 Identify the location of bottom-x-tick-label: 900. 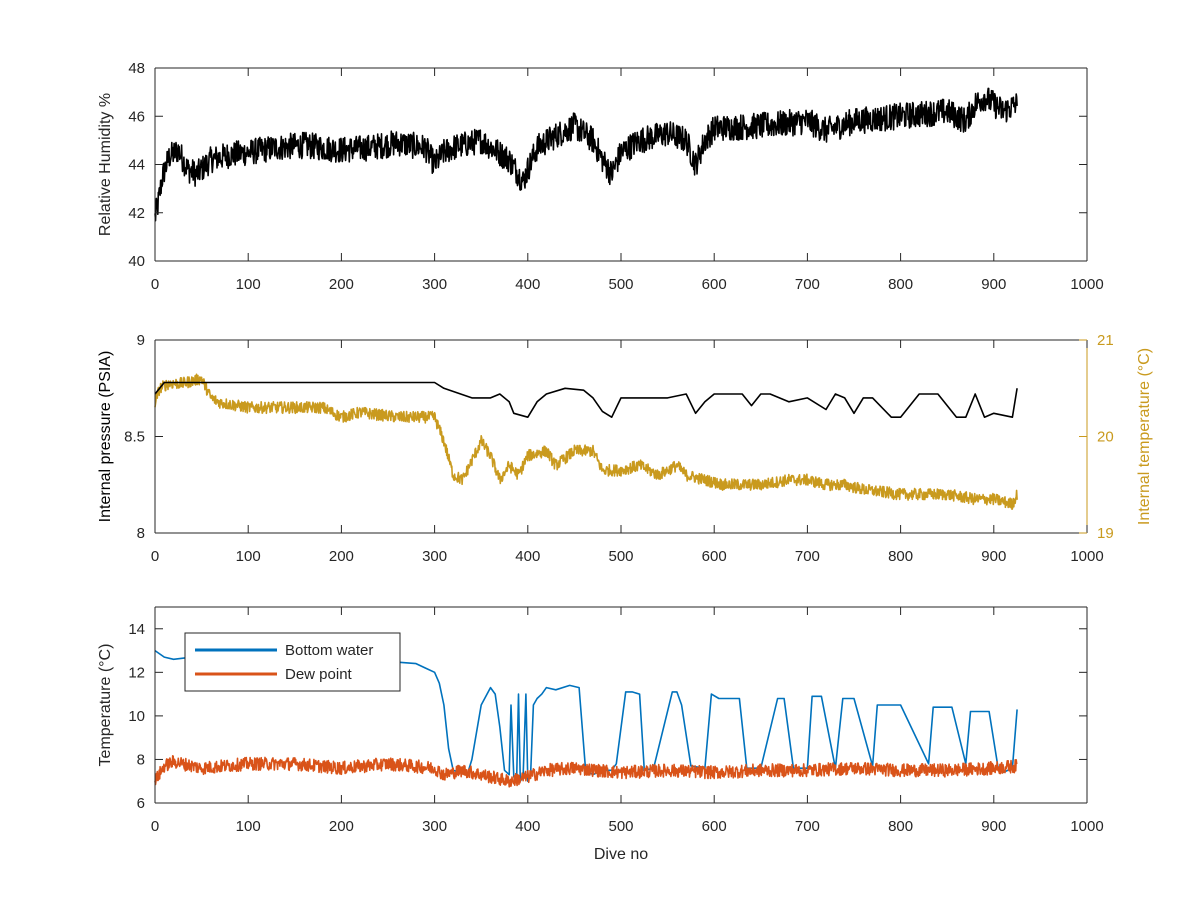
(993, 826).